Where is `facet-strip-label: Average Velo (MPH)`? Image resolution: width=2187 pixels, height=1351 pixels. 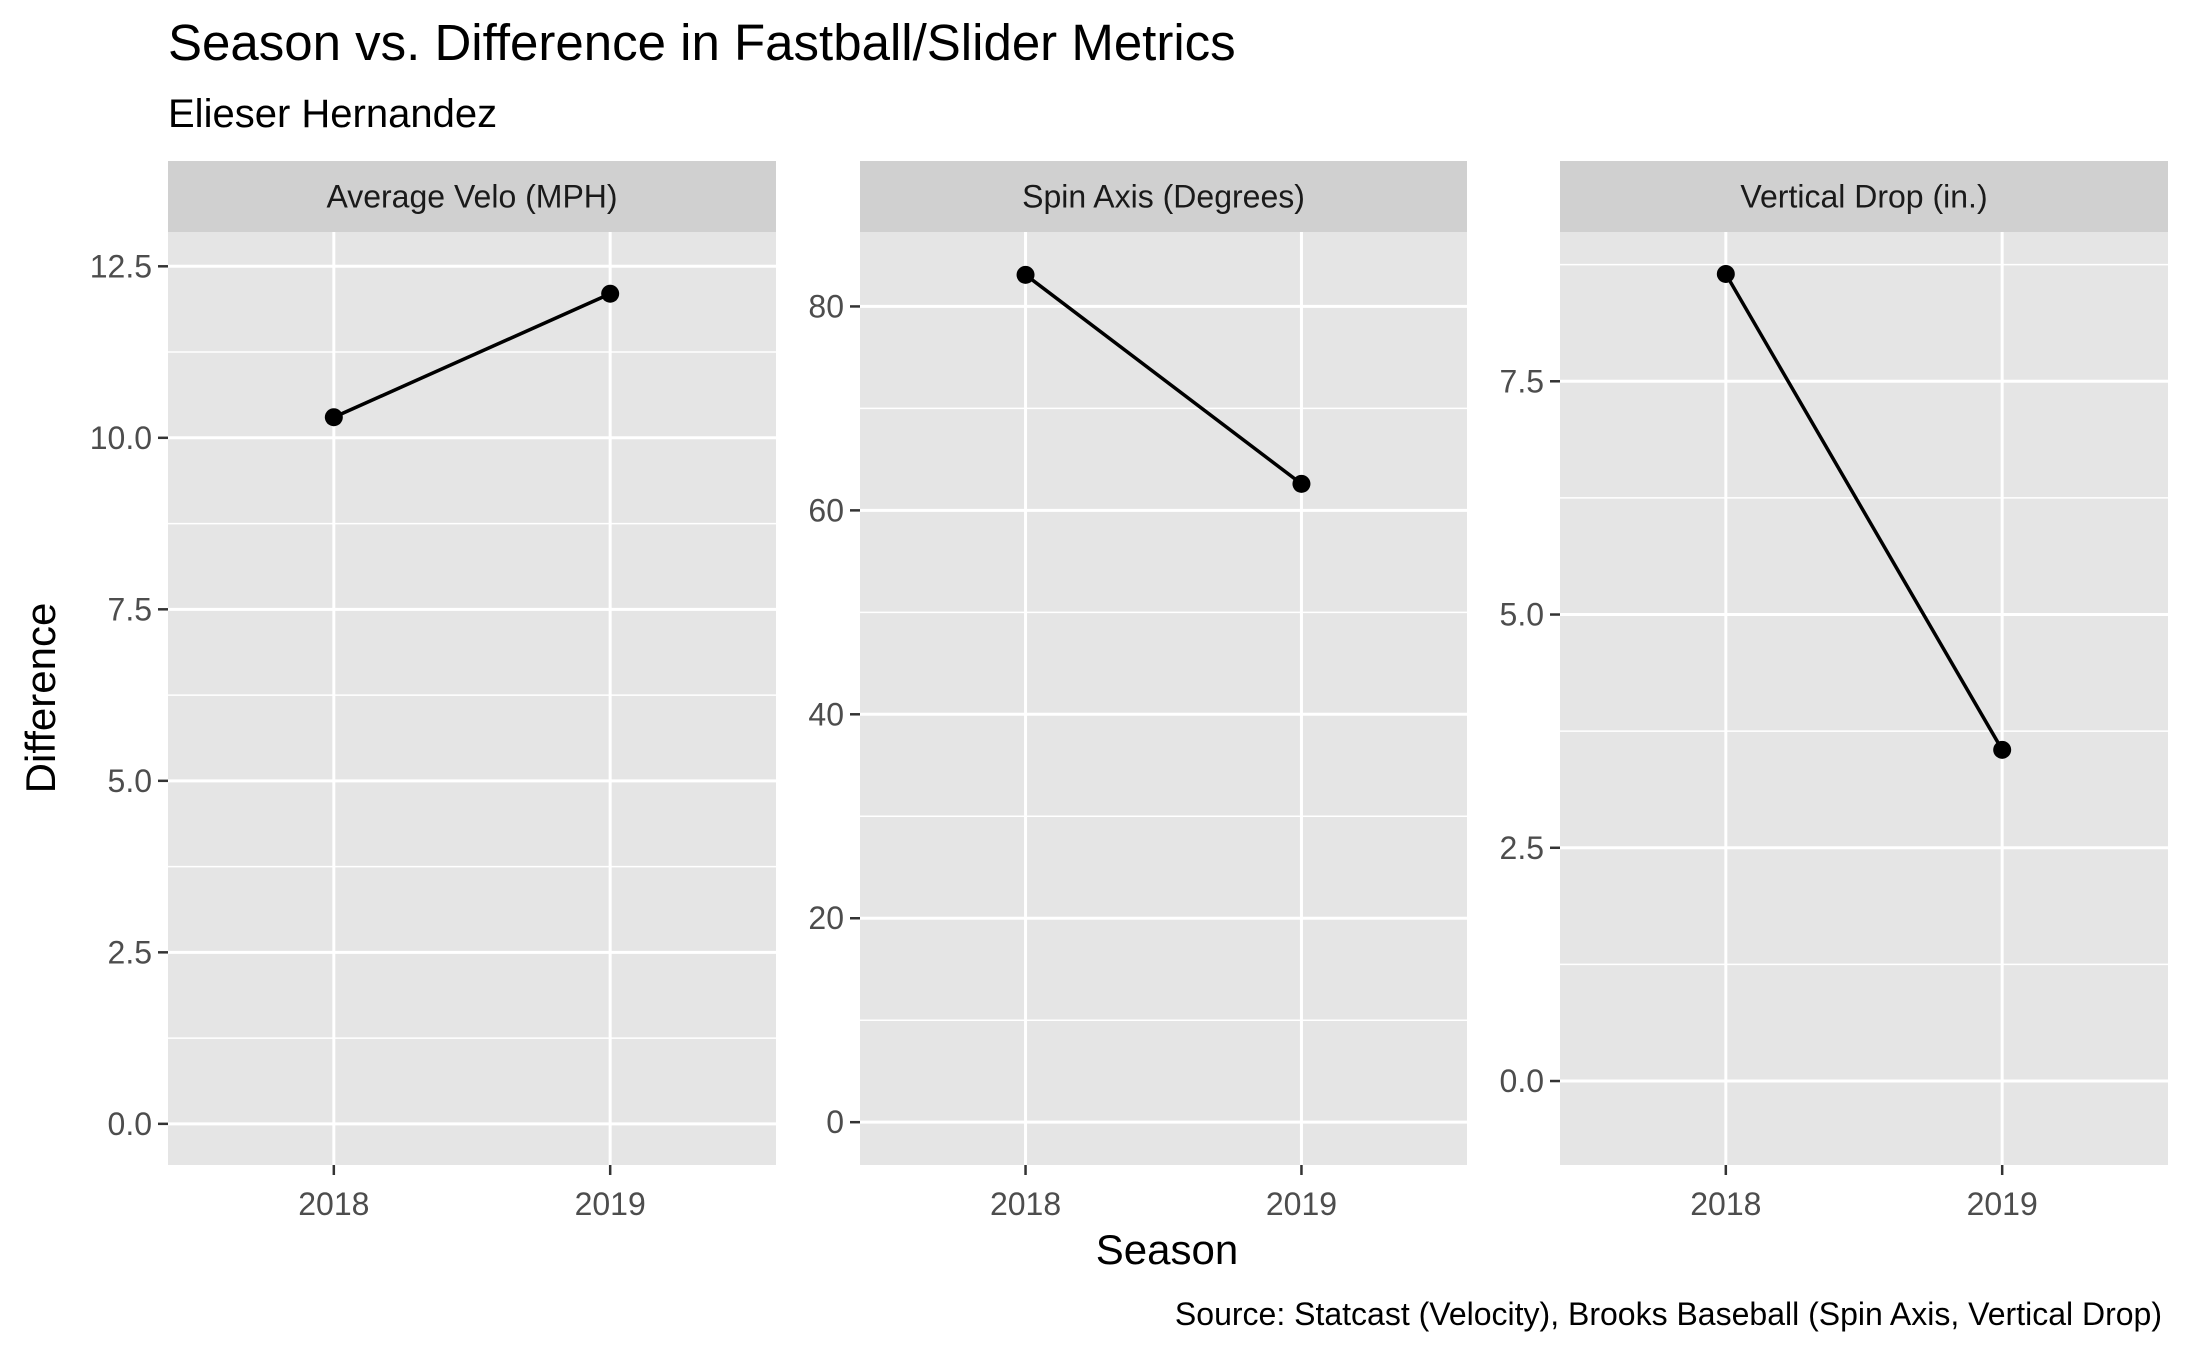 facet-strip-label: Average Velo (MPH) is located at coordinates (471, 197).